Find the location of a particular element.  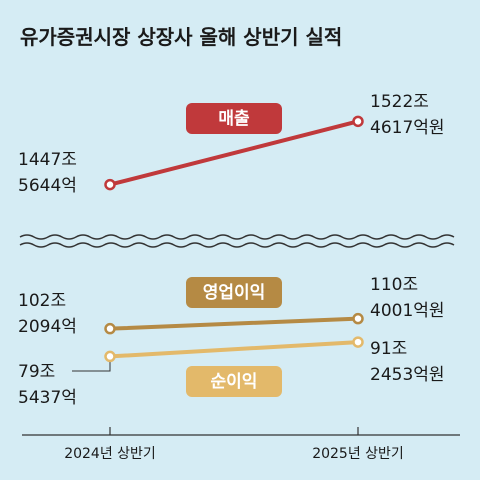

label-net-income-2025-line2: 2453억원 is located at coordinates (407, 375).